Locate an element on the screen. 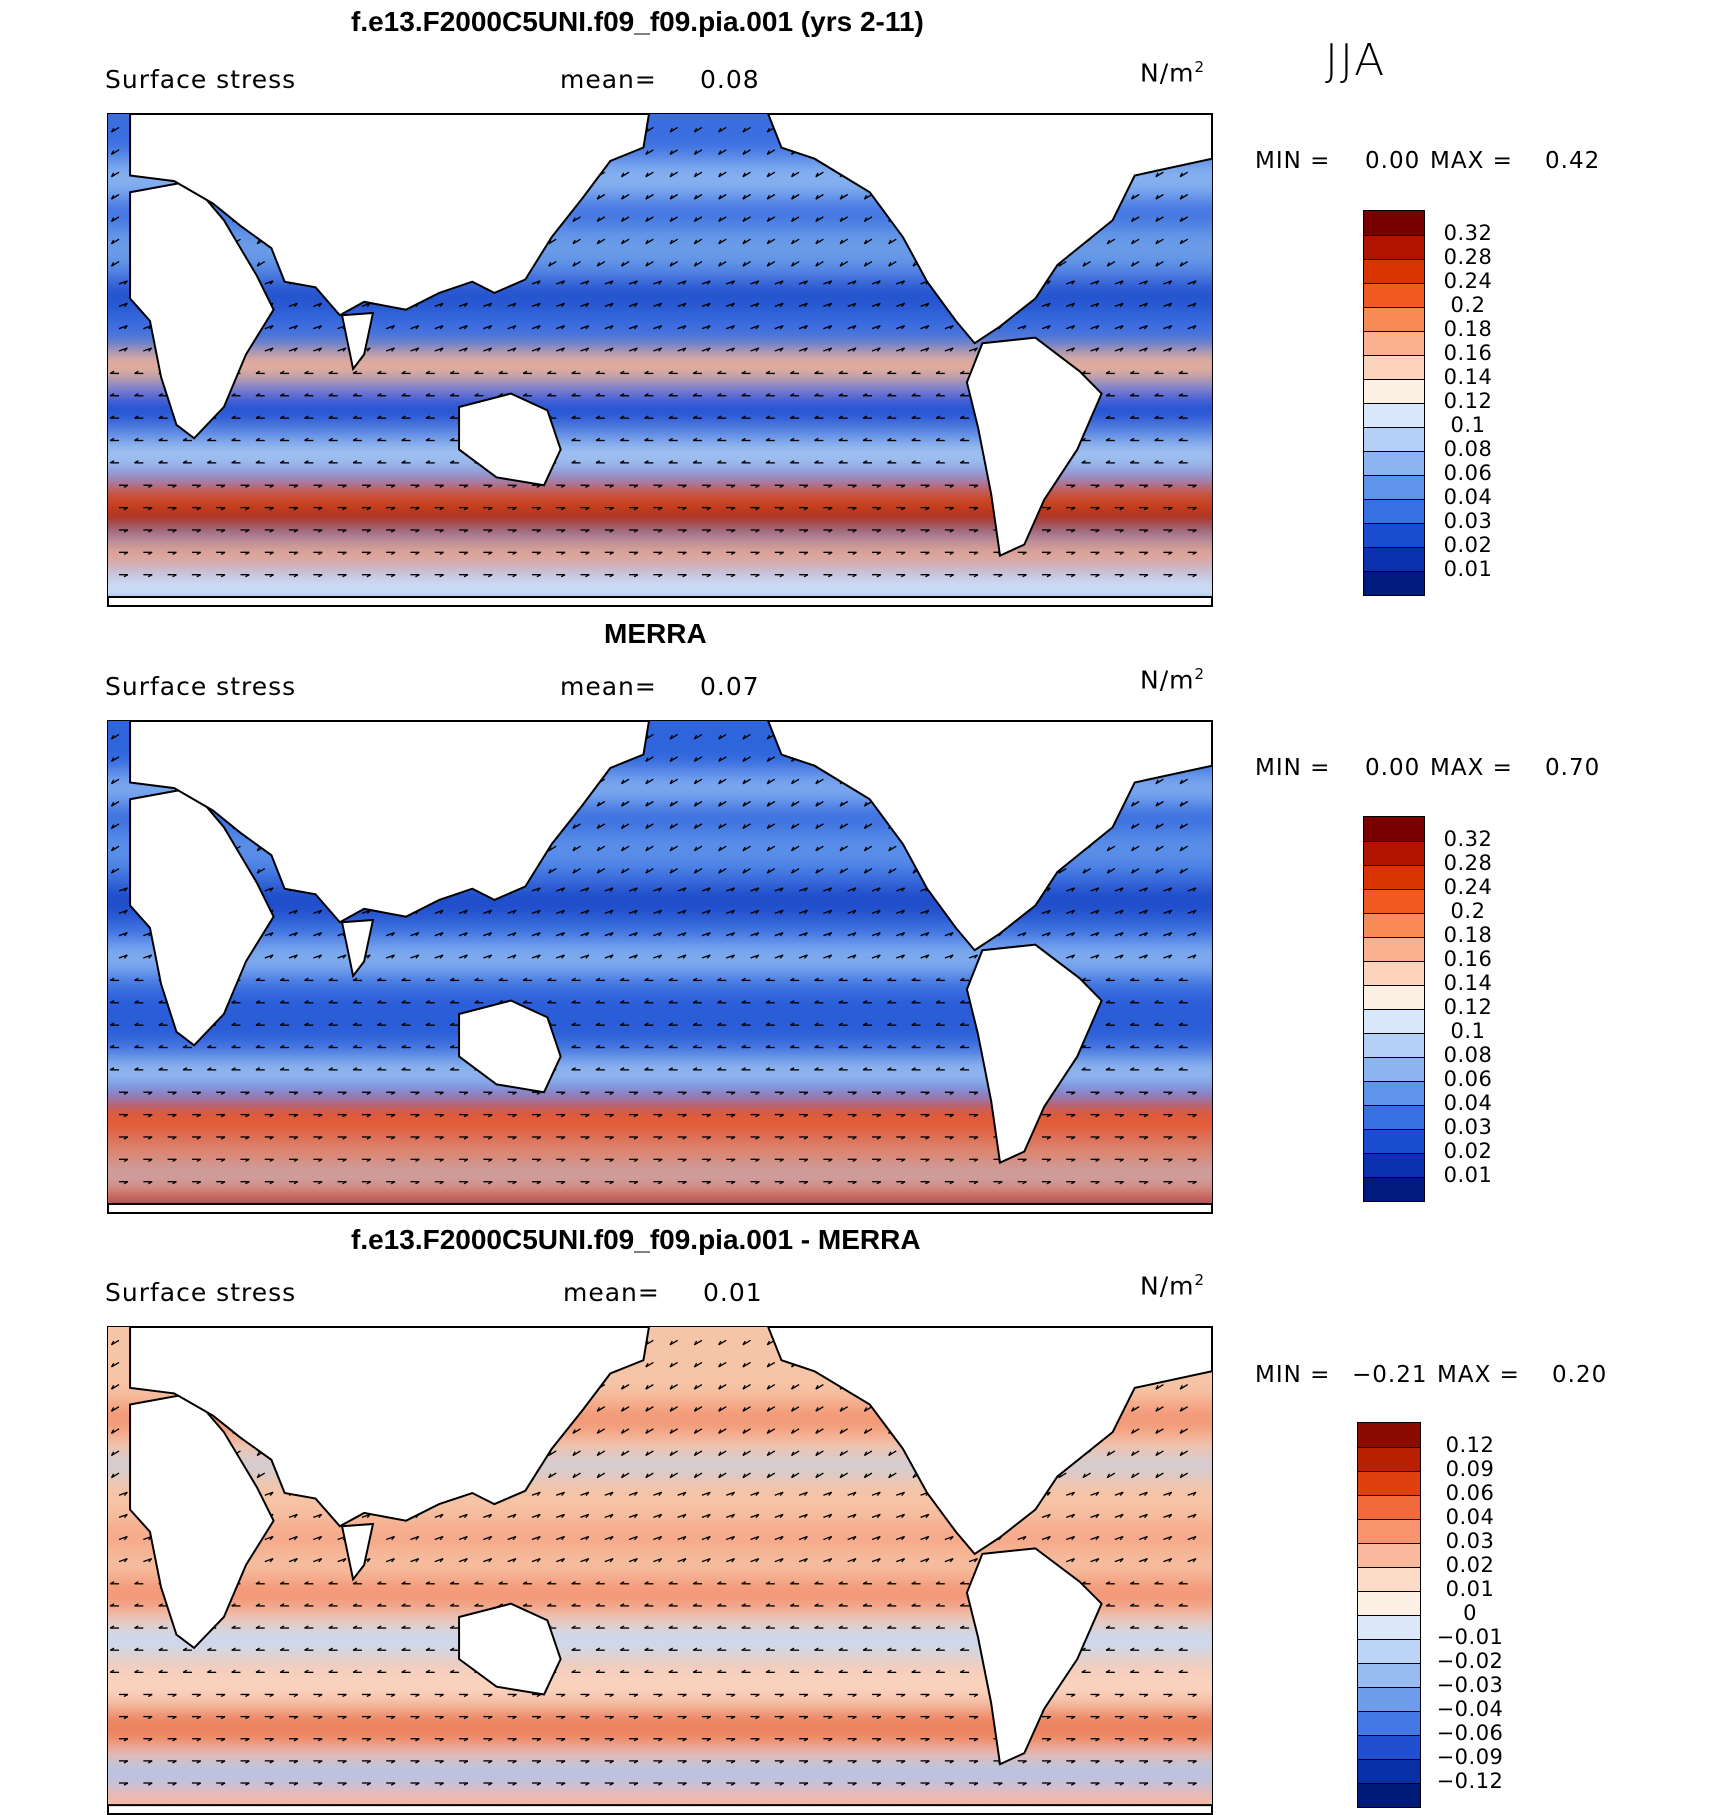 The image size is (1710, 1815). mean-value: 0.01 is located at coordinates (733, 1292).